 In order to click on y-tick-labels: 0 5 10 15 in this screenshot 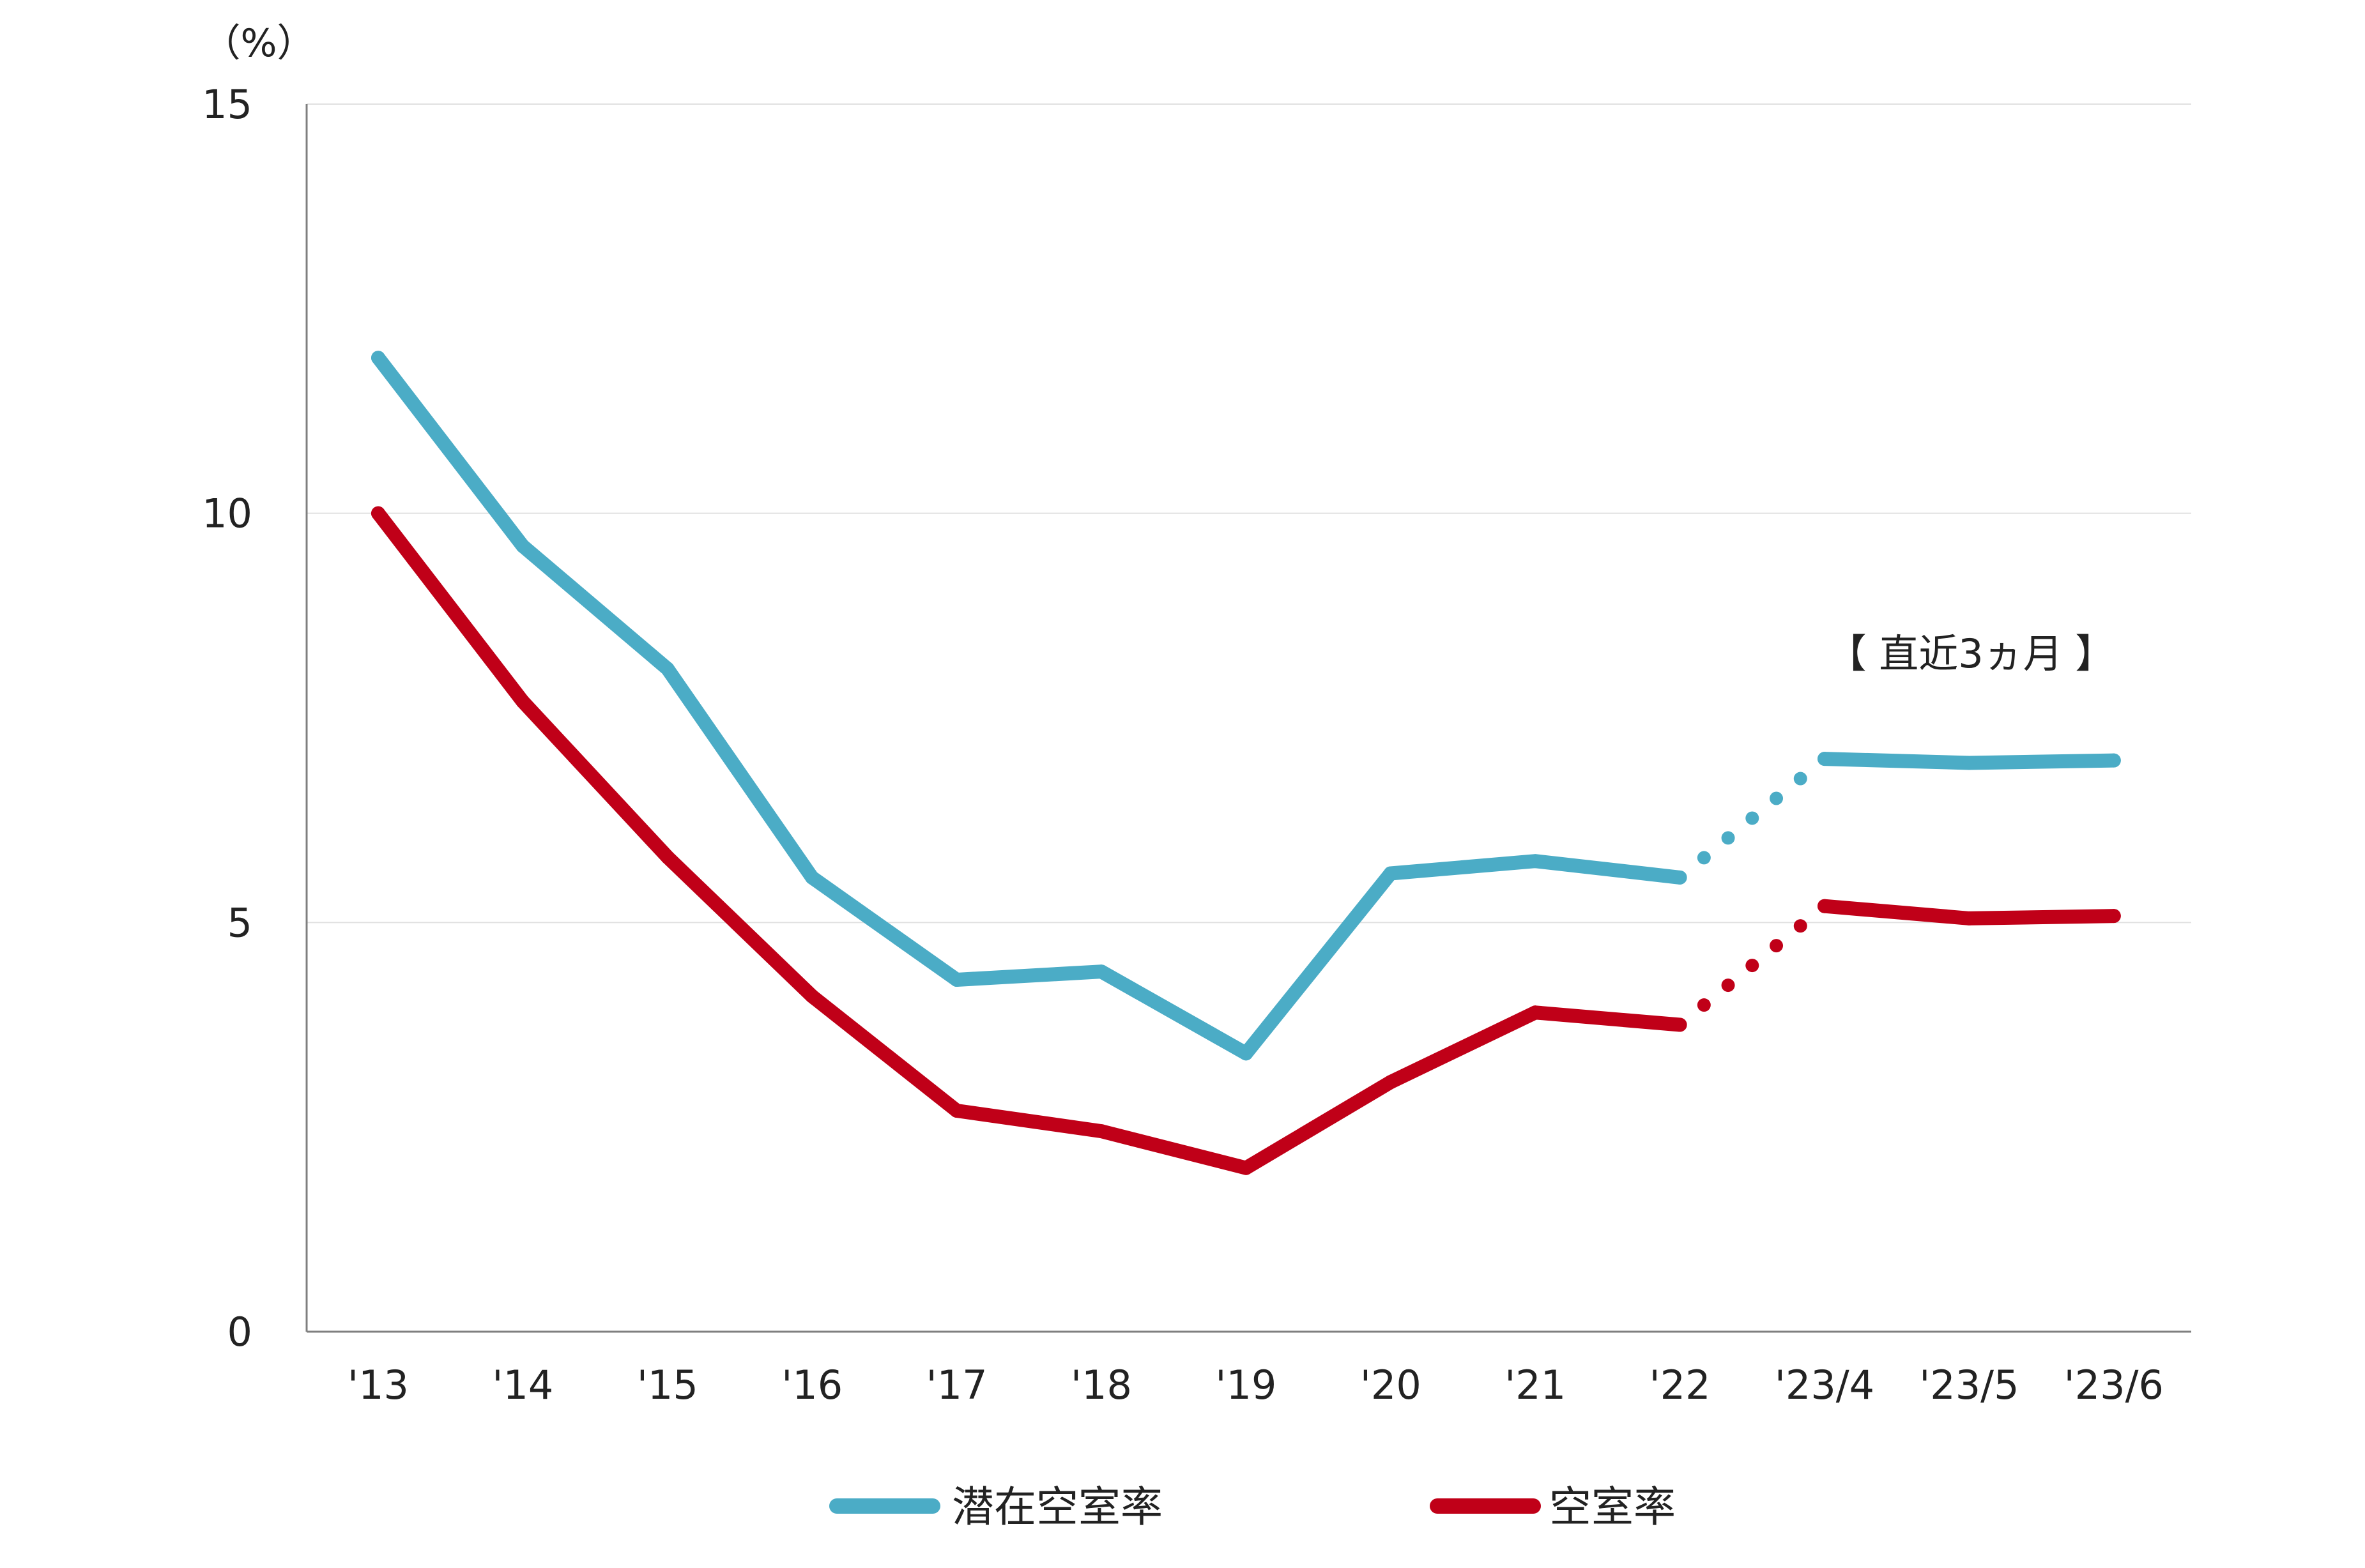, I will do `click(227, 718)`.